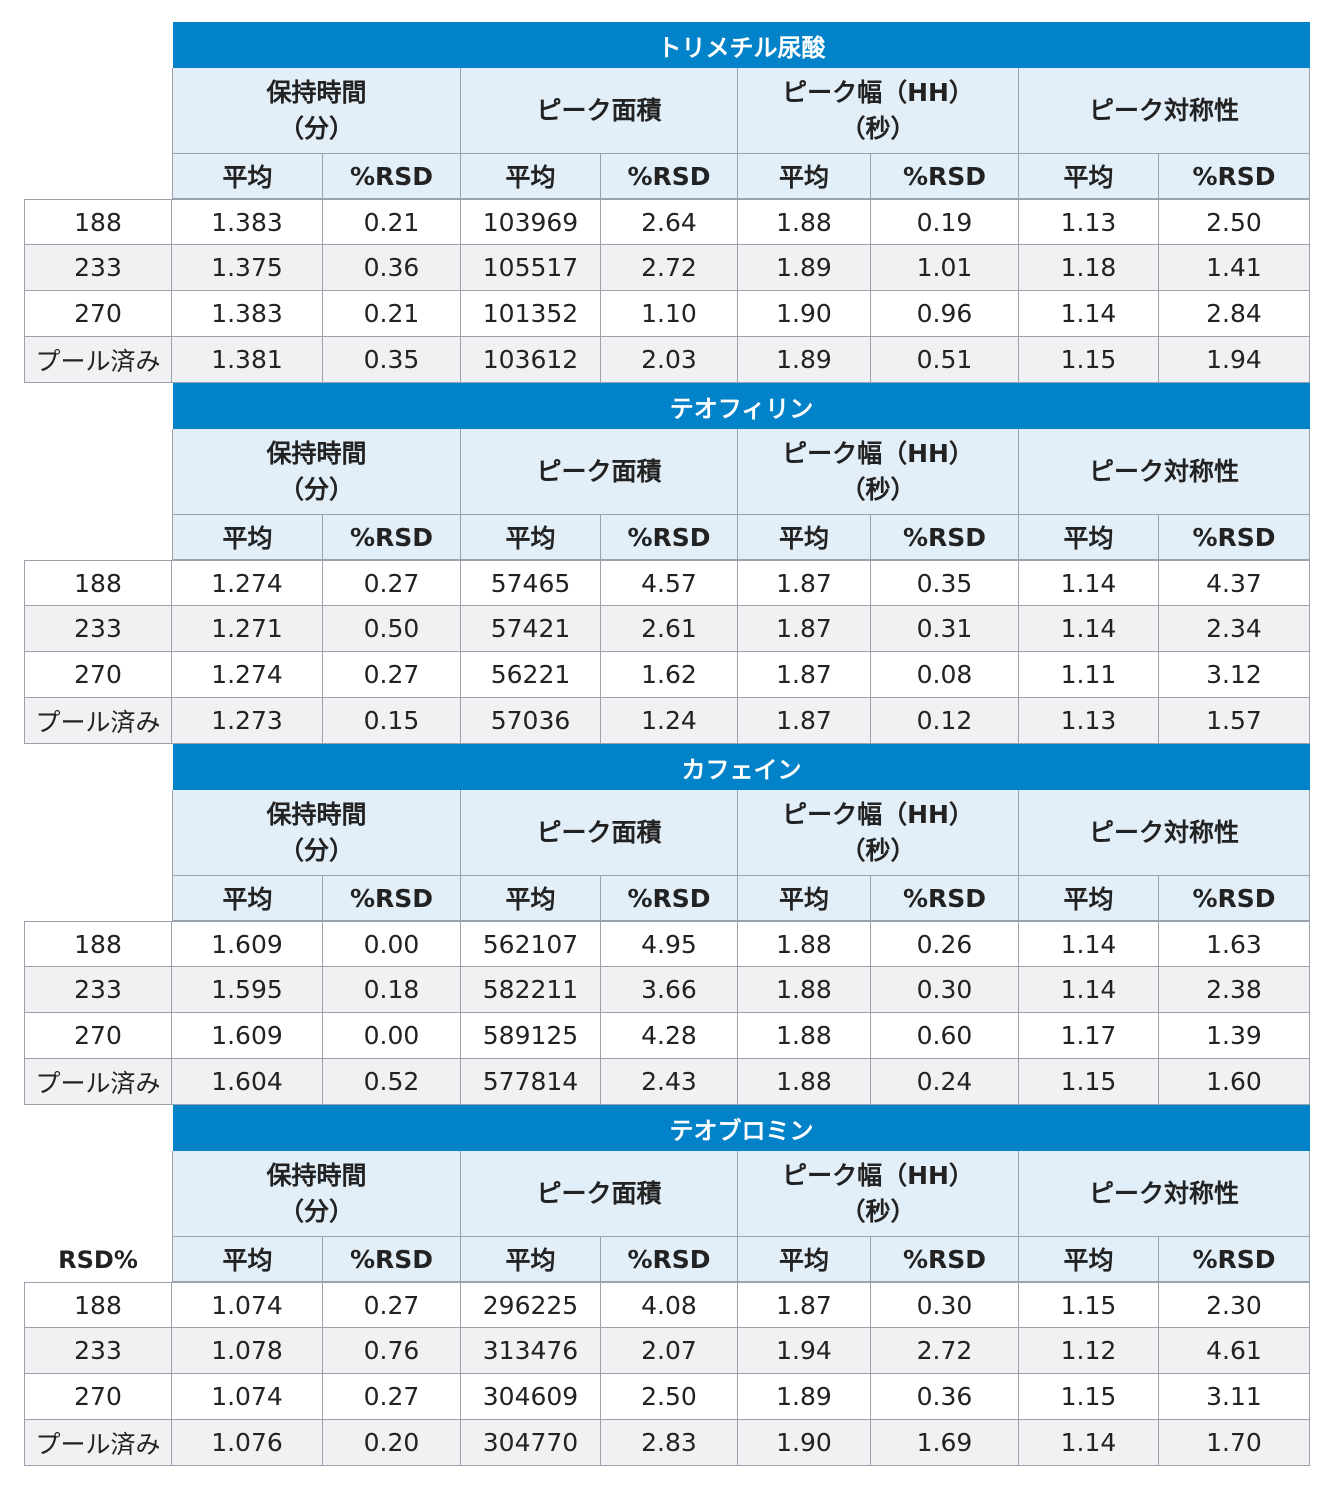 The width and height of the screenshot is (1333, 1496). I want to click on data-cell: 1.11, so click(1089, 675).